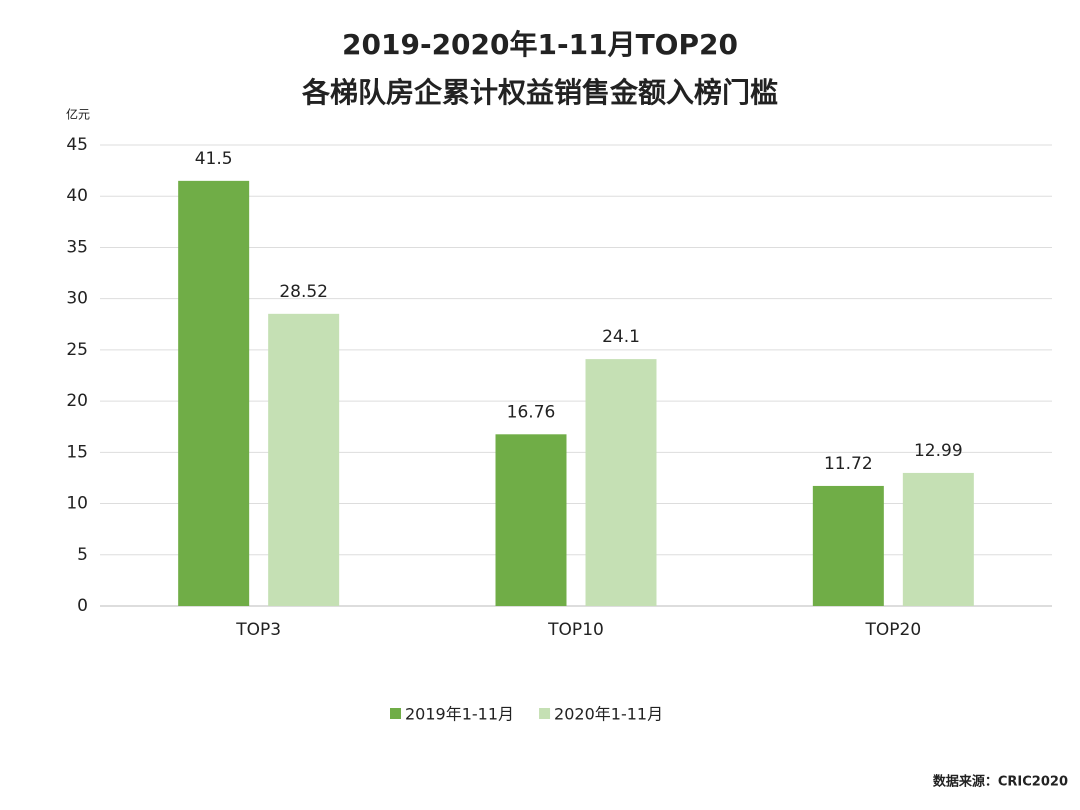 The width and height of the screenshot is (1080, 810). I want to click on y-tick-label: 10, so click(77, 504).